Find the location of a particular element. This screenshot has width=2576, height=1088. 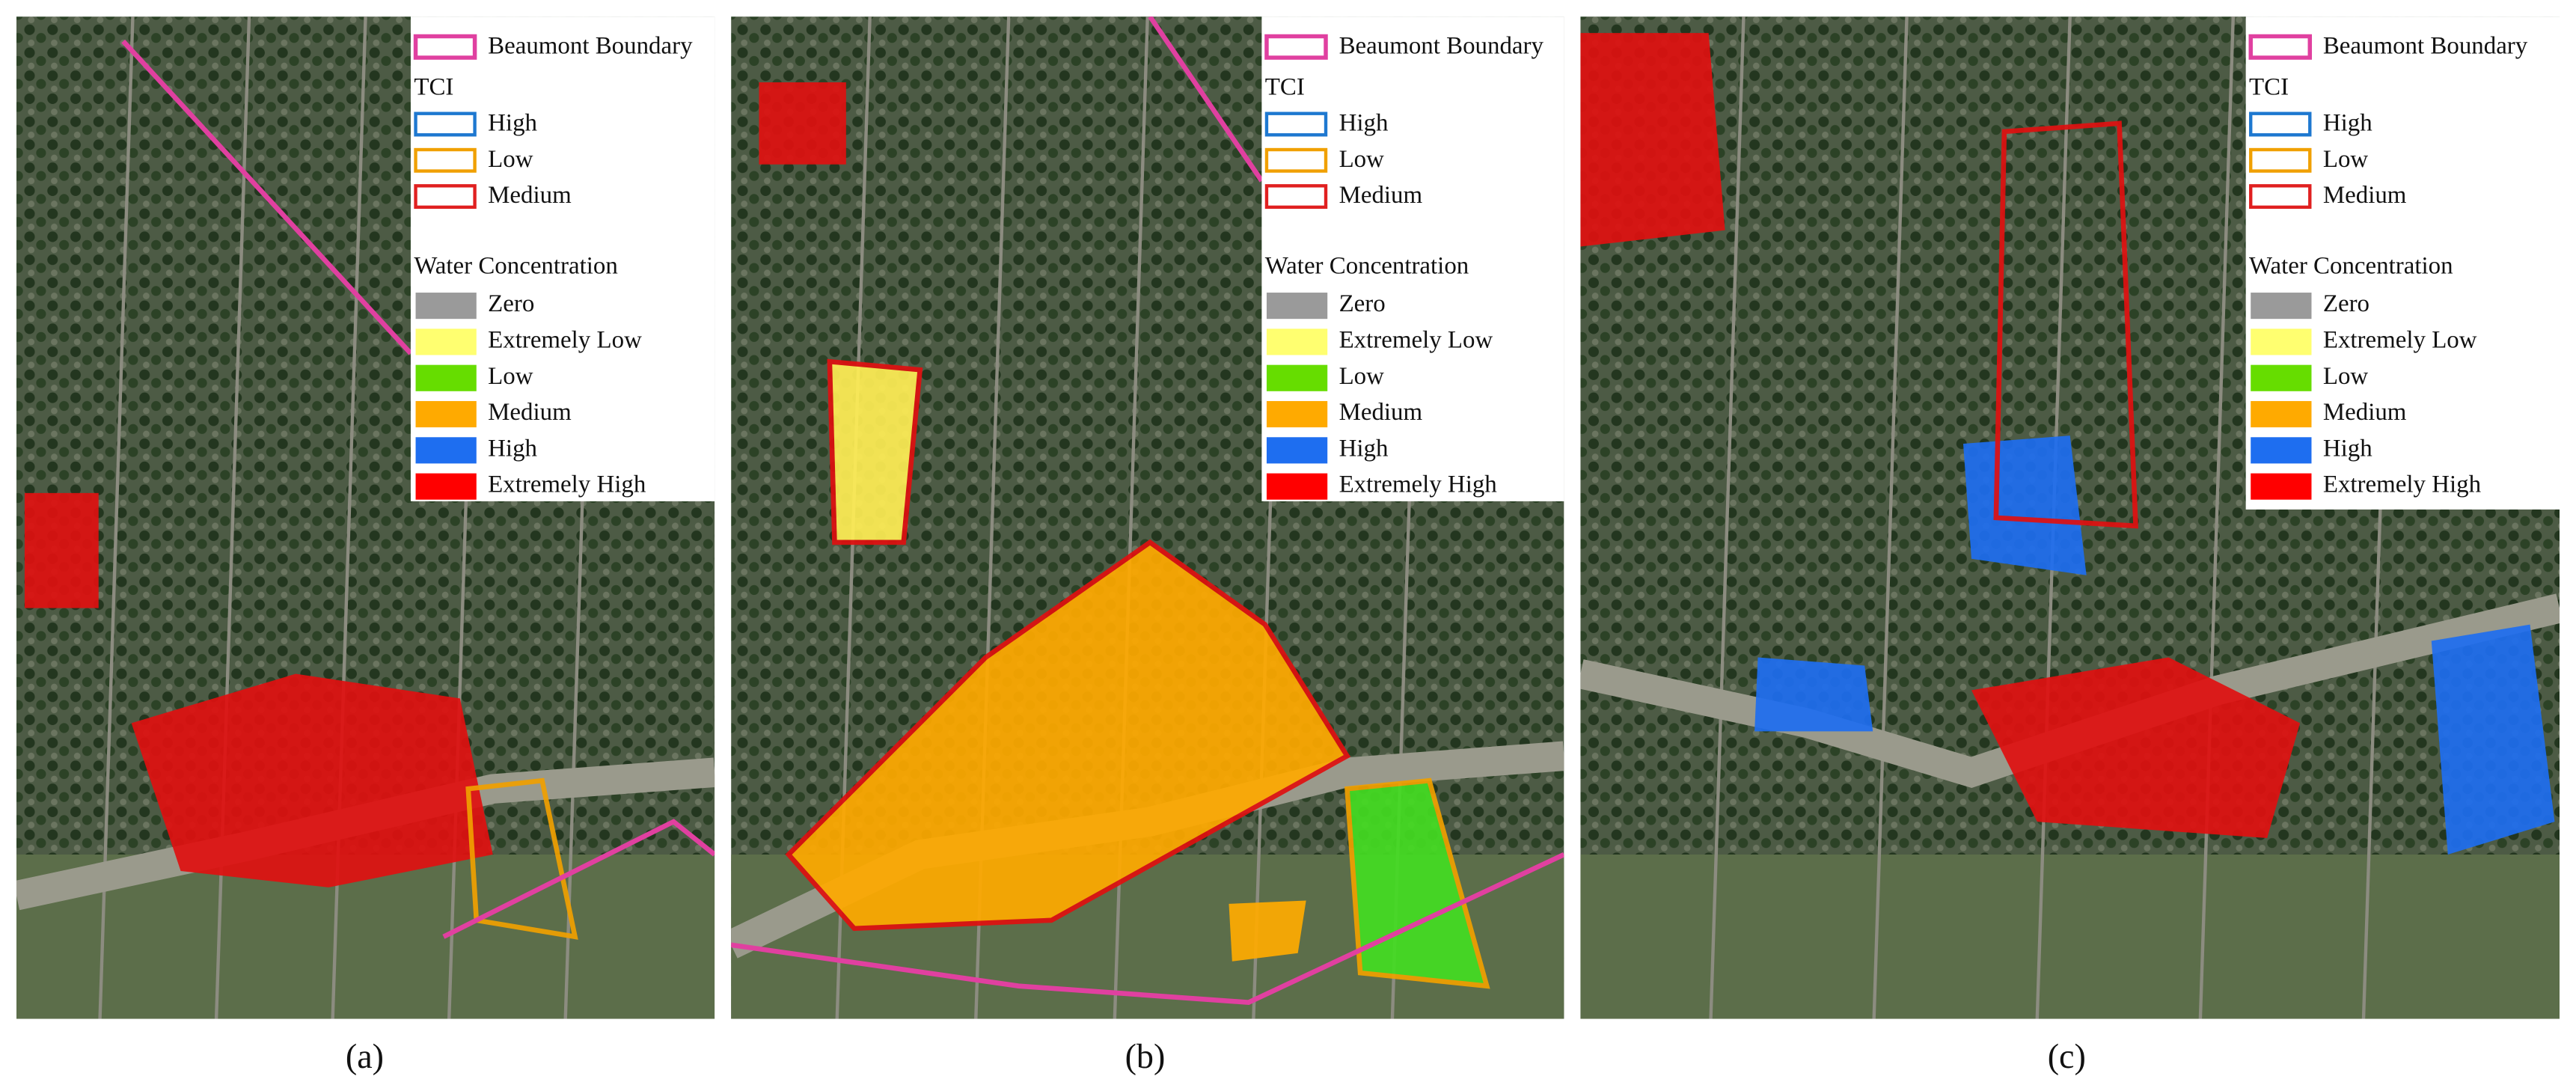

field is located at coordinates (2070, 937).